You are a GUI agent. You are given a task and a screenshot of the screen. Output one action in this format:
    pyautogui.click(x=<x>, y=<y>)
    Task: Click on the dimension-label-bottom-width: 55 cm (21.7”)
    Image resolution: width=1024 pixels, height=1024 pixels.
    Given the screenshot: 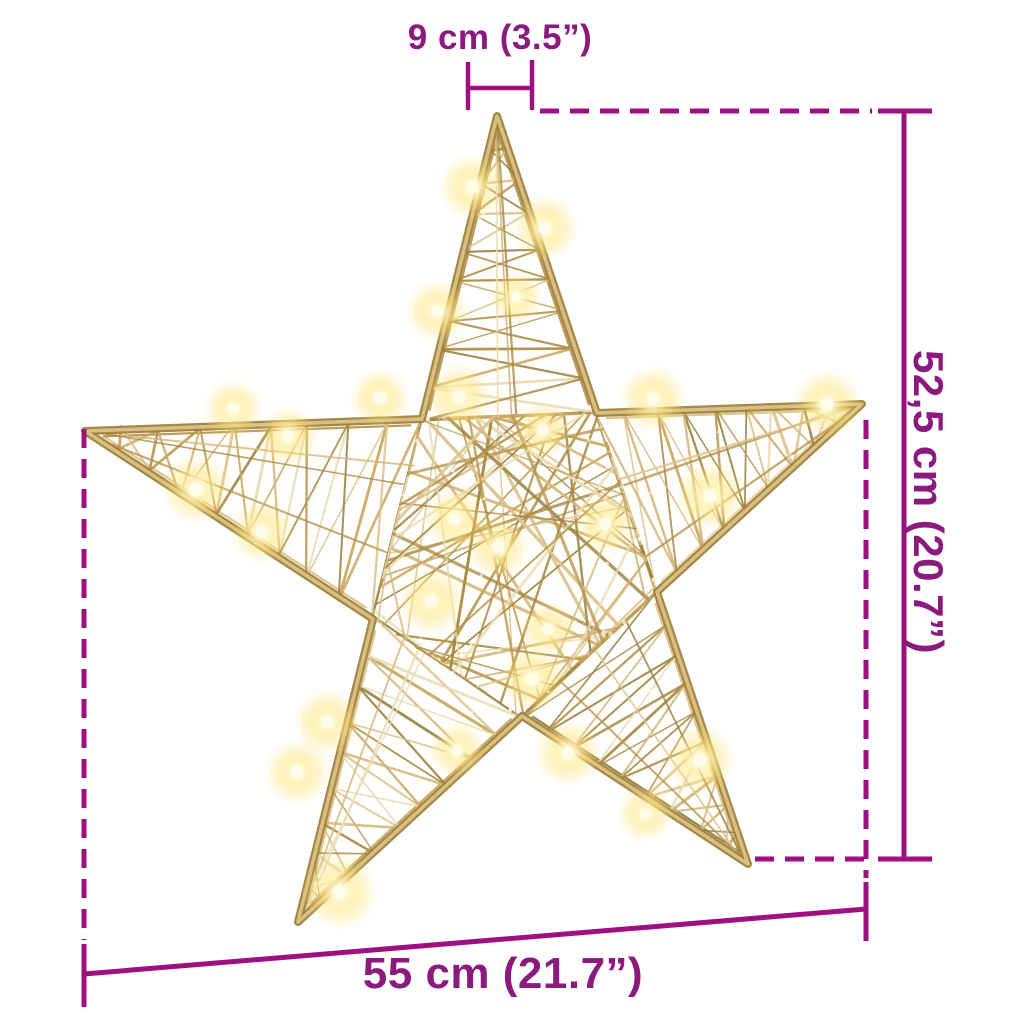 What is the action you would take?
    pyautogui.click(x=503, y=973)
    